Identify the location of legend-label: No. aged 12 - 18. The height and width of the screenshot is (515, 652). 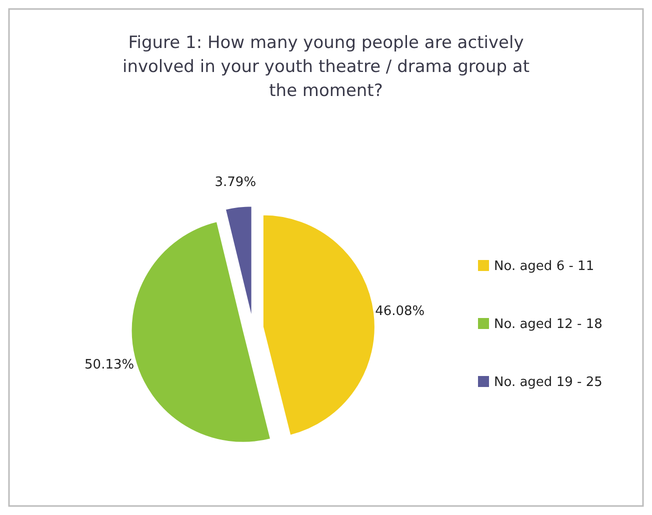
(548, 324).